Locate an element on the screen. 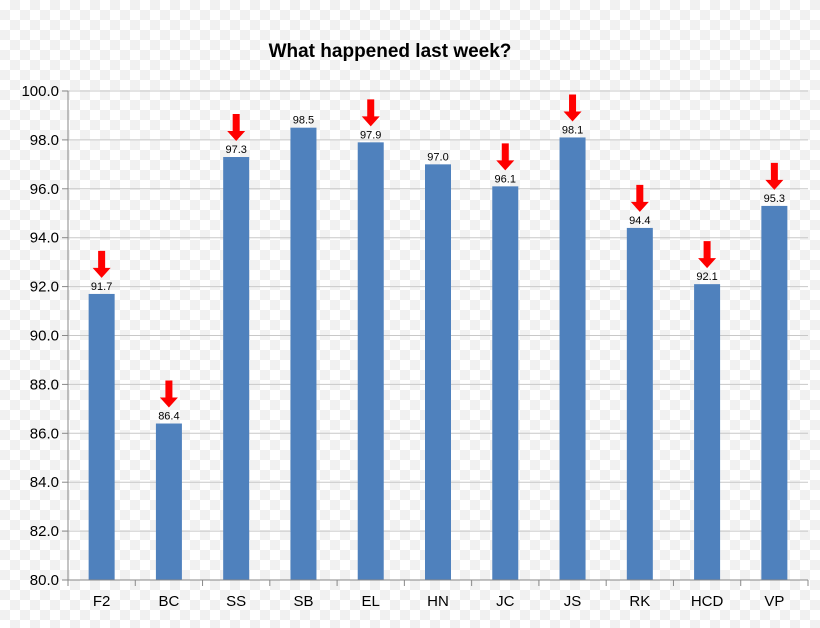  y-tick-label: 84.0 is located at coordinates (44, 482).